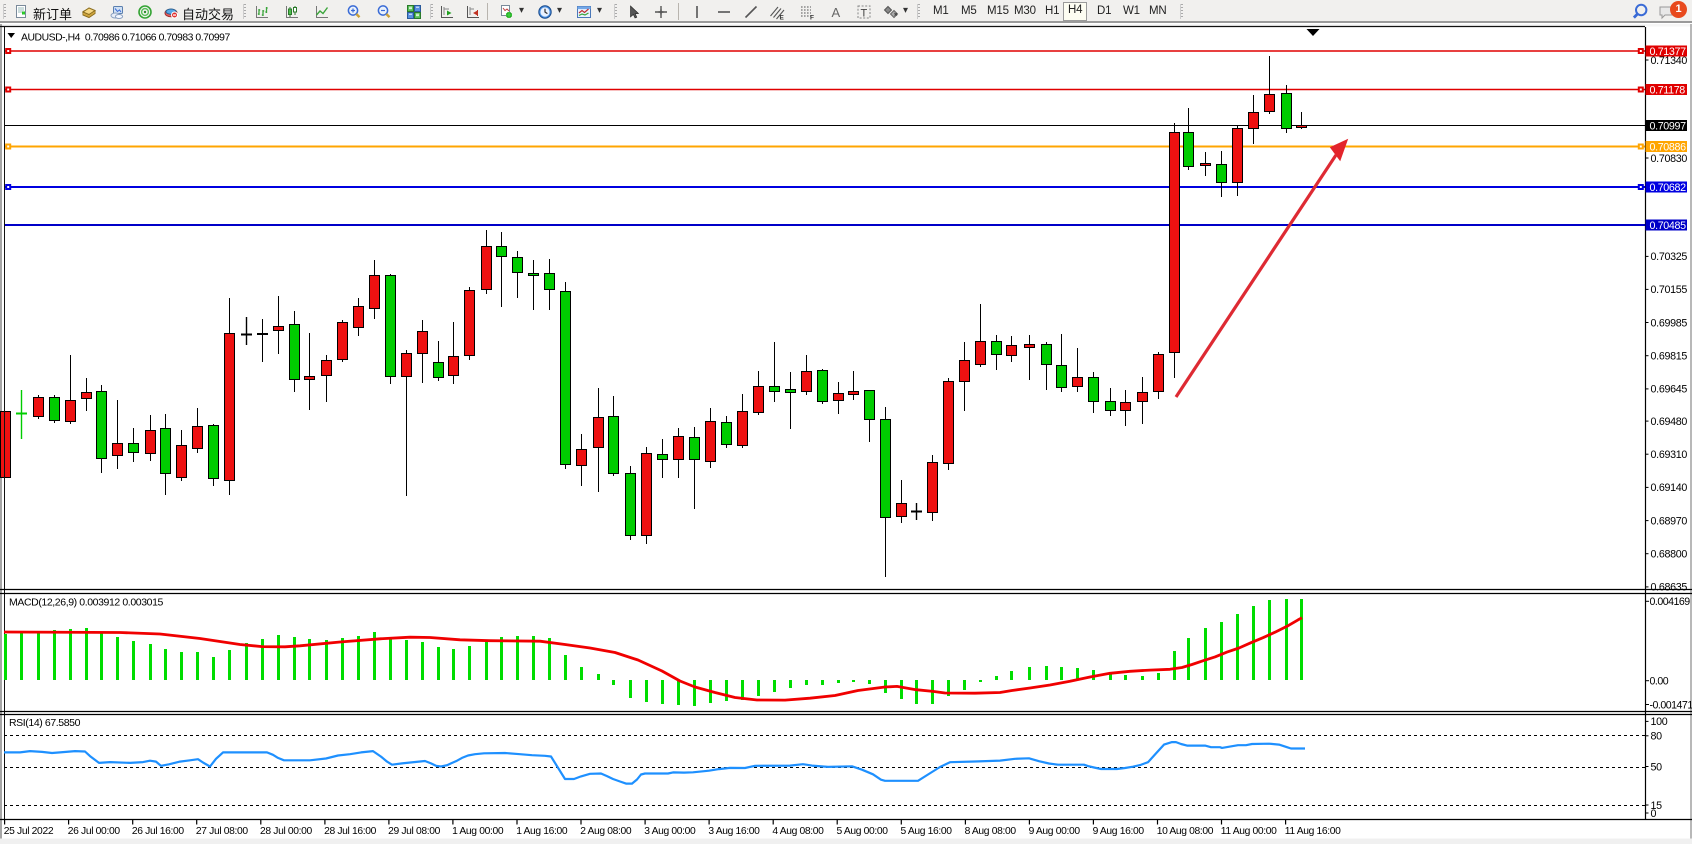  I want to click on svg-text: 0.70155, so click(1669, 290).